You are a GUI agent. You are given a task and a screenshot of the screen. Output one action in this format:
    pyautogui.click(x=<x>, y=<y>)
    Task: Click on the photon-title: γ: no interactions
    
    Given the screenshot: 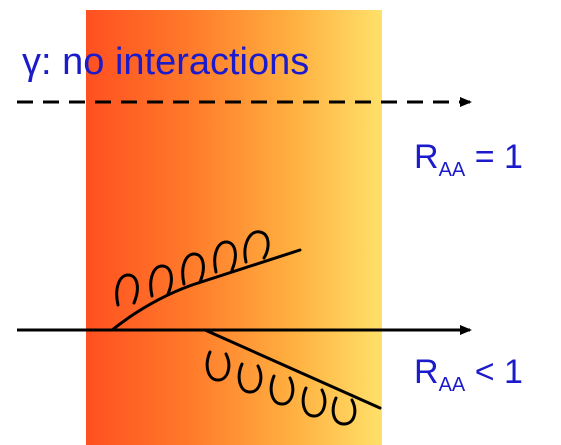 What is the action you would take?
    pyautogui.click(x=165, y=62)
    